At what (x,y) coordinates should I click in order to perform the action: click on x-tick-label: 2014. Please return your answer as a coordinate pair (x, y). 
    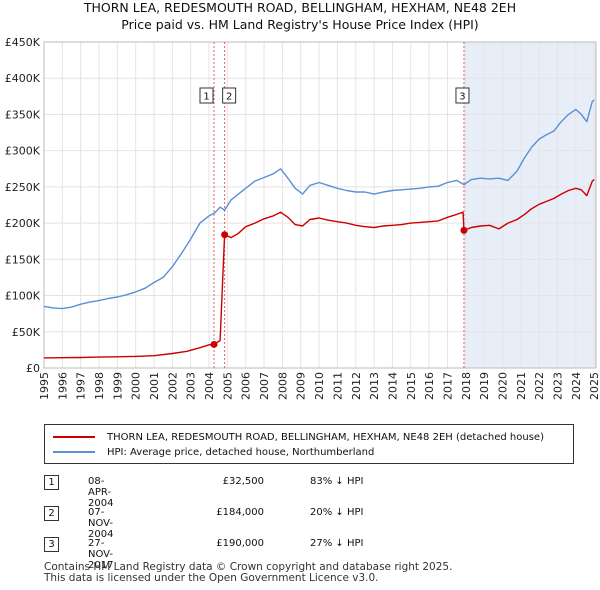
    Looking at the image, I should click on (392, 386).